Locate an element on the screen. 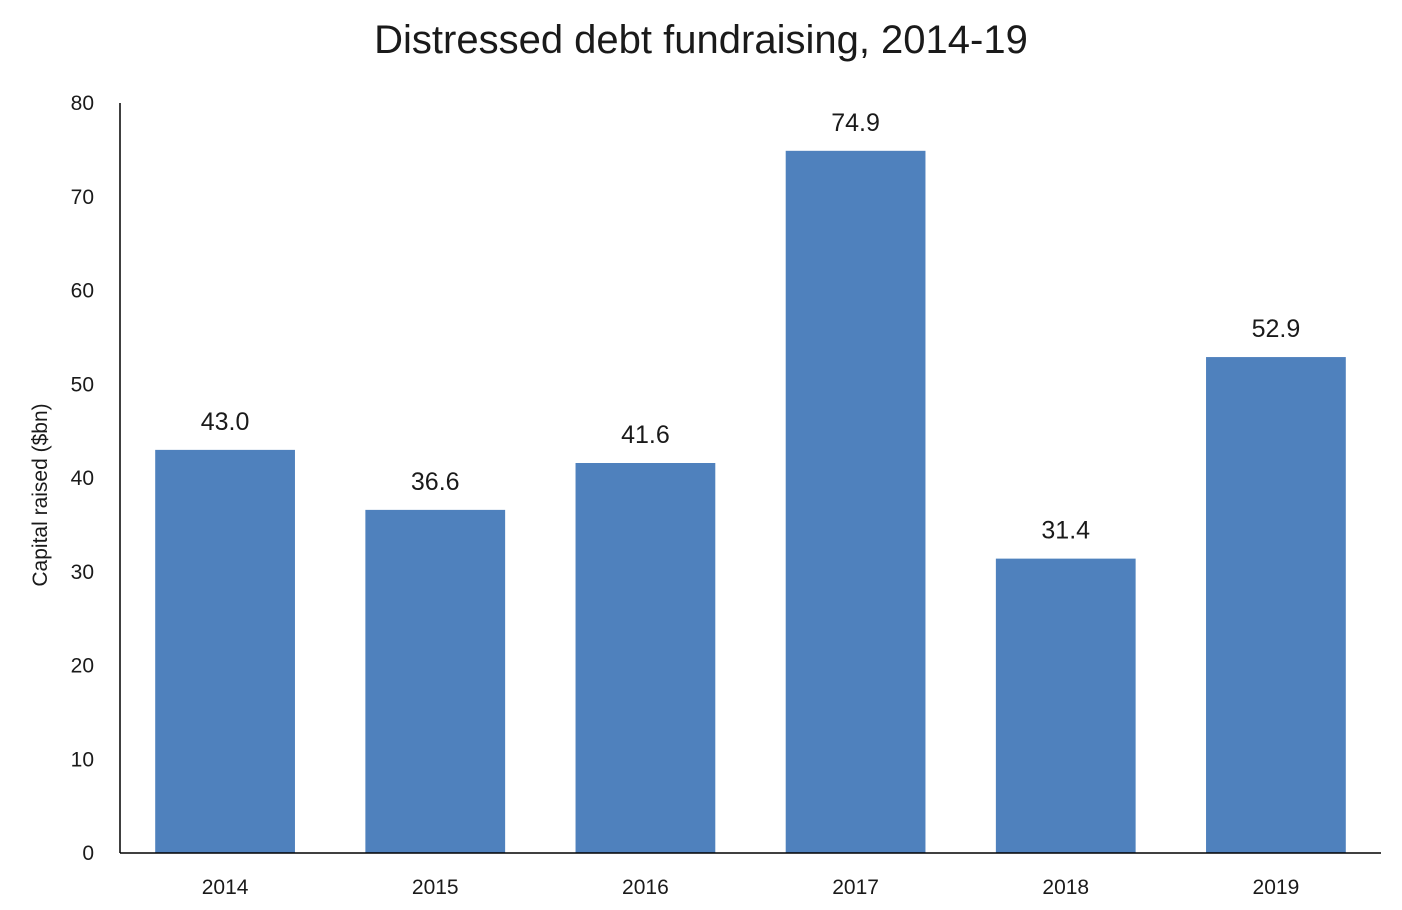  x-tick-label: 2016 is located at coordinates (645, 887).